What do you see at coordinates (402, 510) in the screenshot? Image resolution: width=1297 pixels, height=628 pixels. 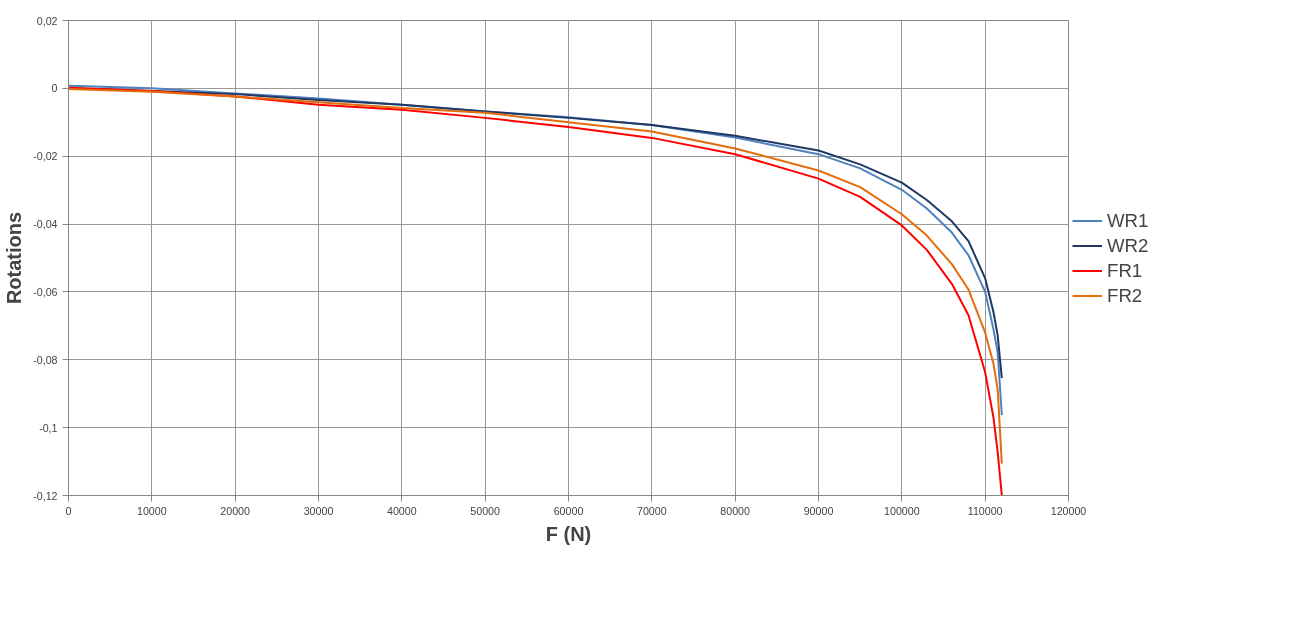 I see `x-tick-label: 40000` at bounding box center [402, 510].